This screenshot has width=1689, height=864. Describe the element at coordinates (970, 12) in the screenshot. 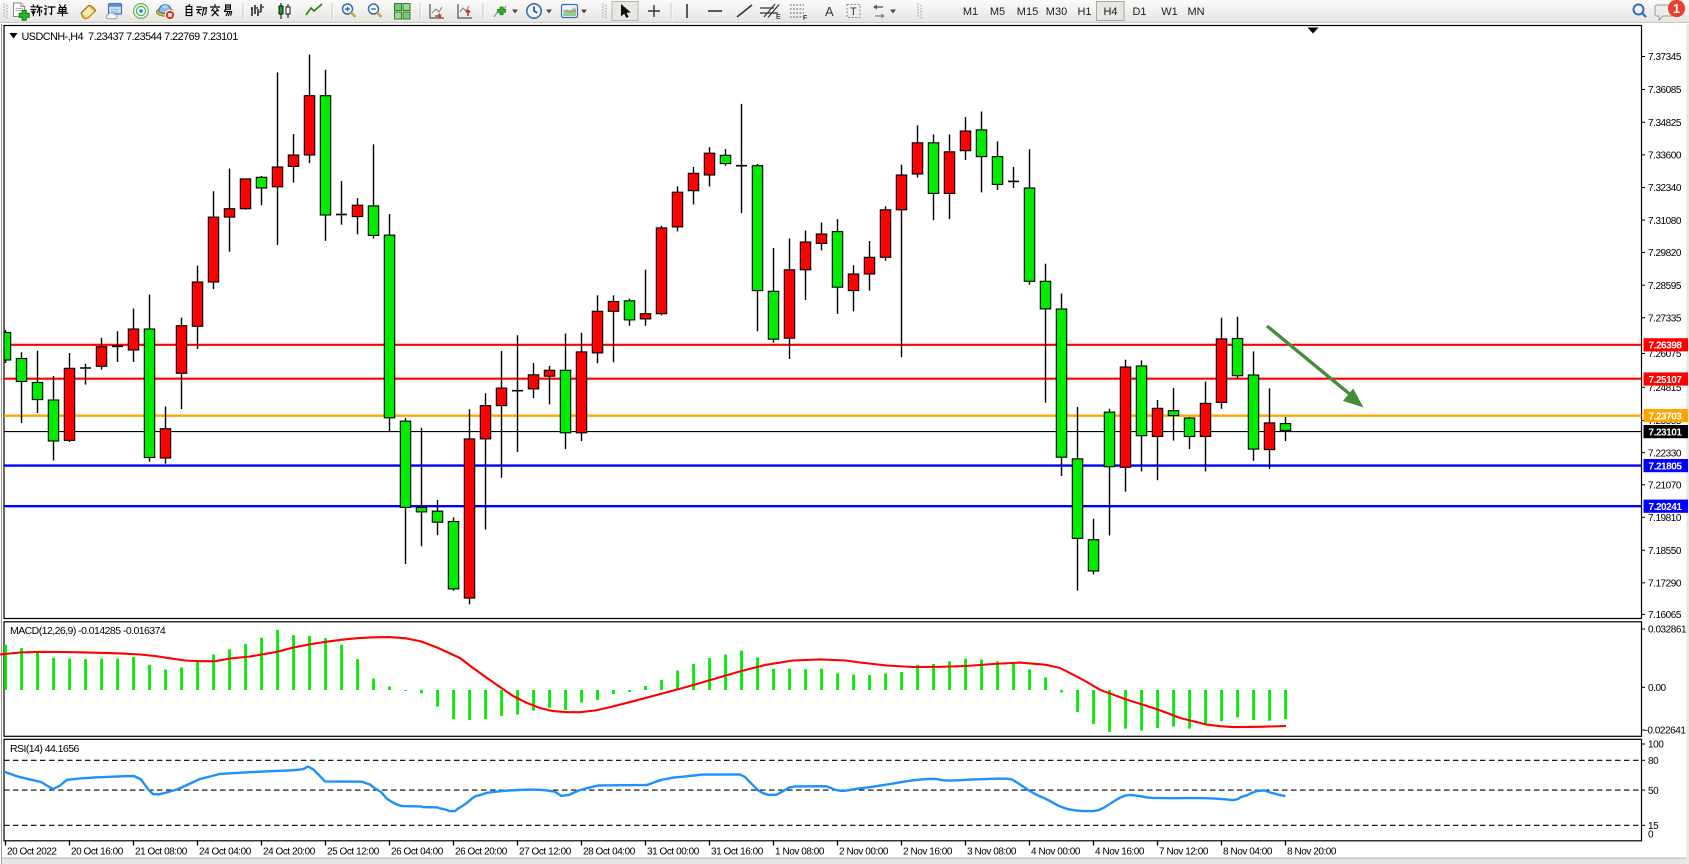

I see `svg-text: M1` at that location.